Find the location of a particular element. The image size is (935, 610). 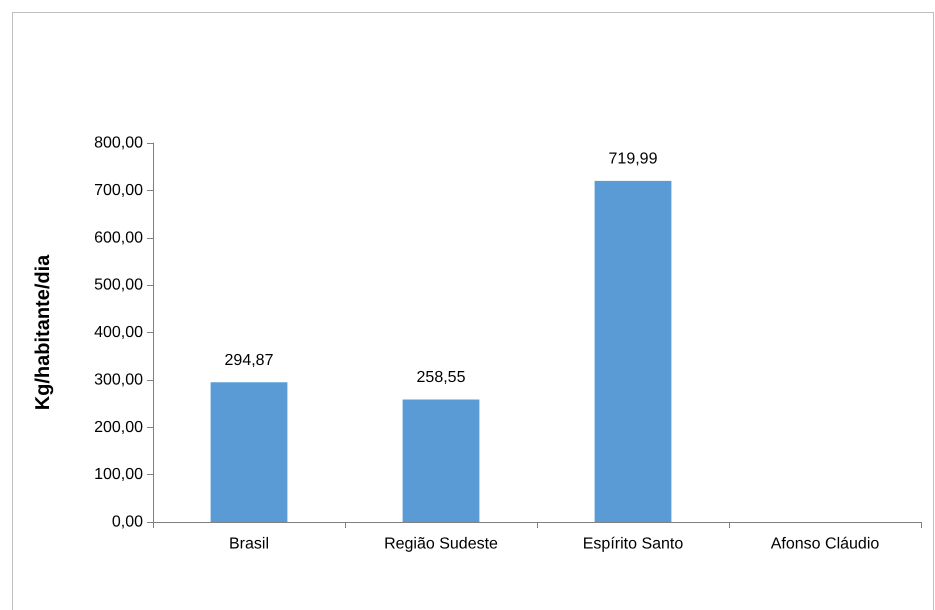

y-tick-label: 300,00 is located at coordinates (119, 379).